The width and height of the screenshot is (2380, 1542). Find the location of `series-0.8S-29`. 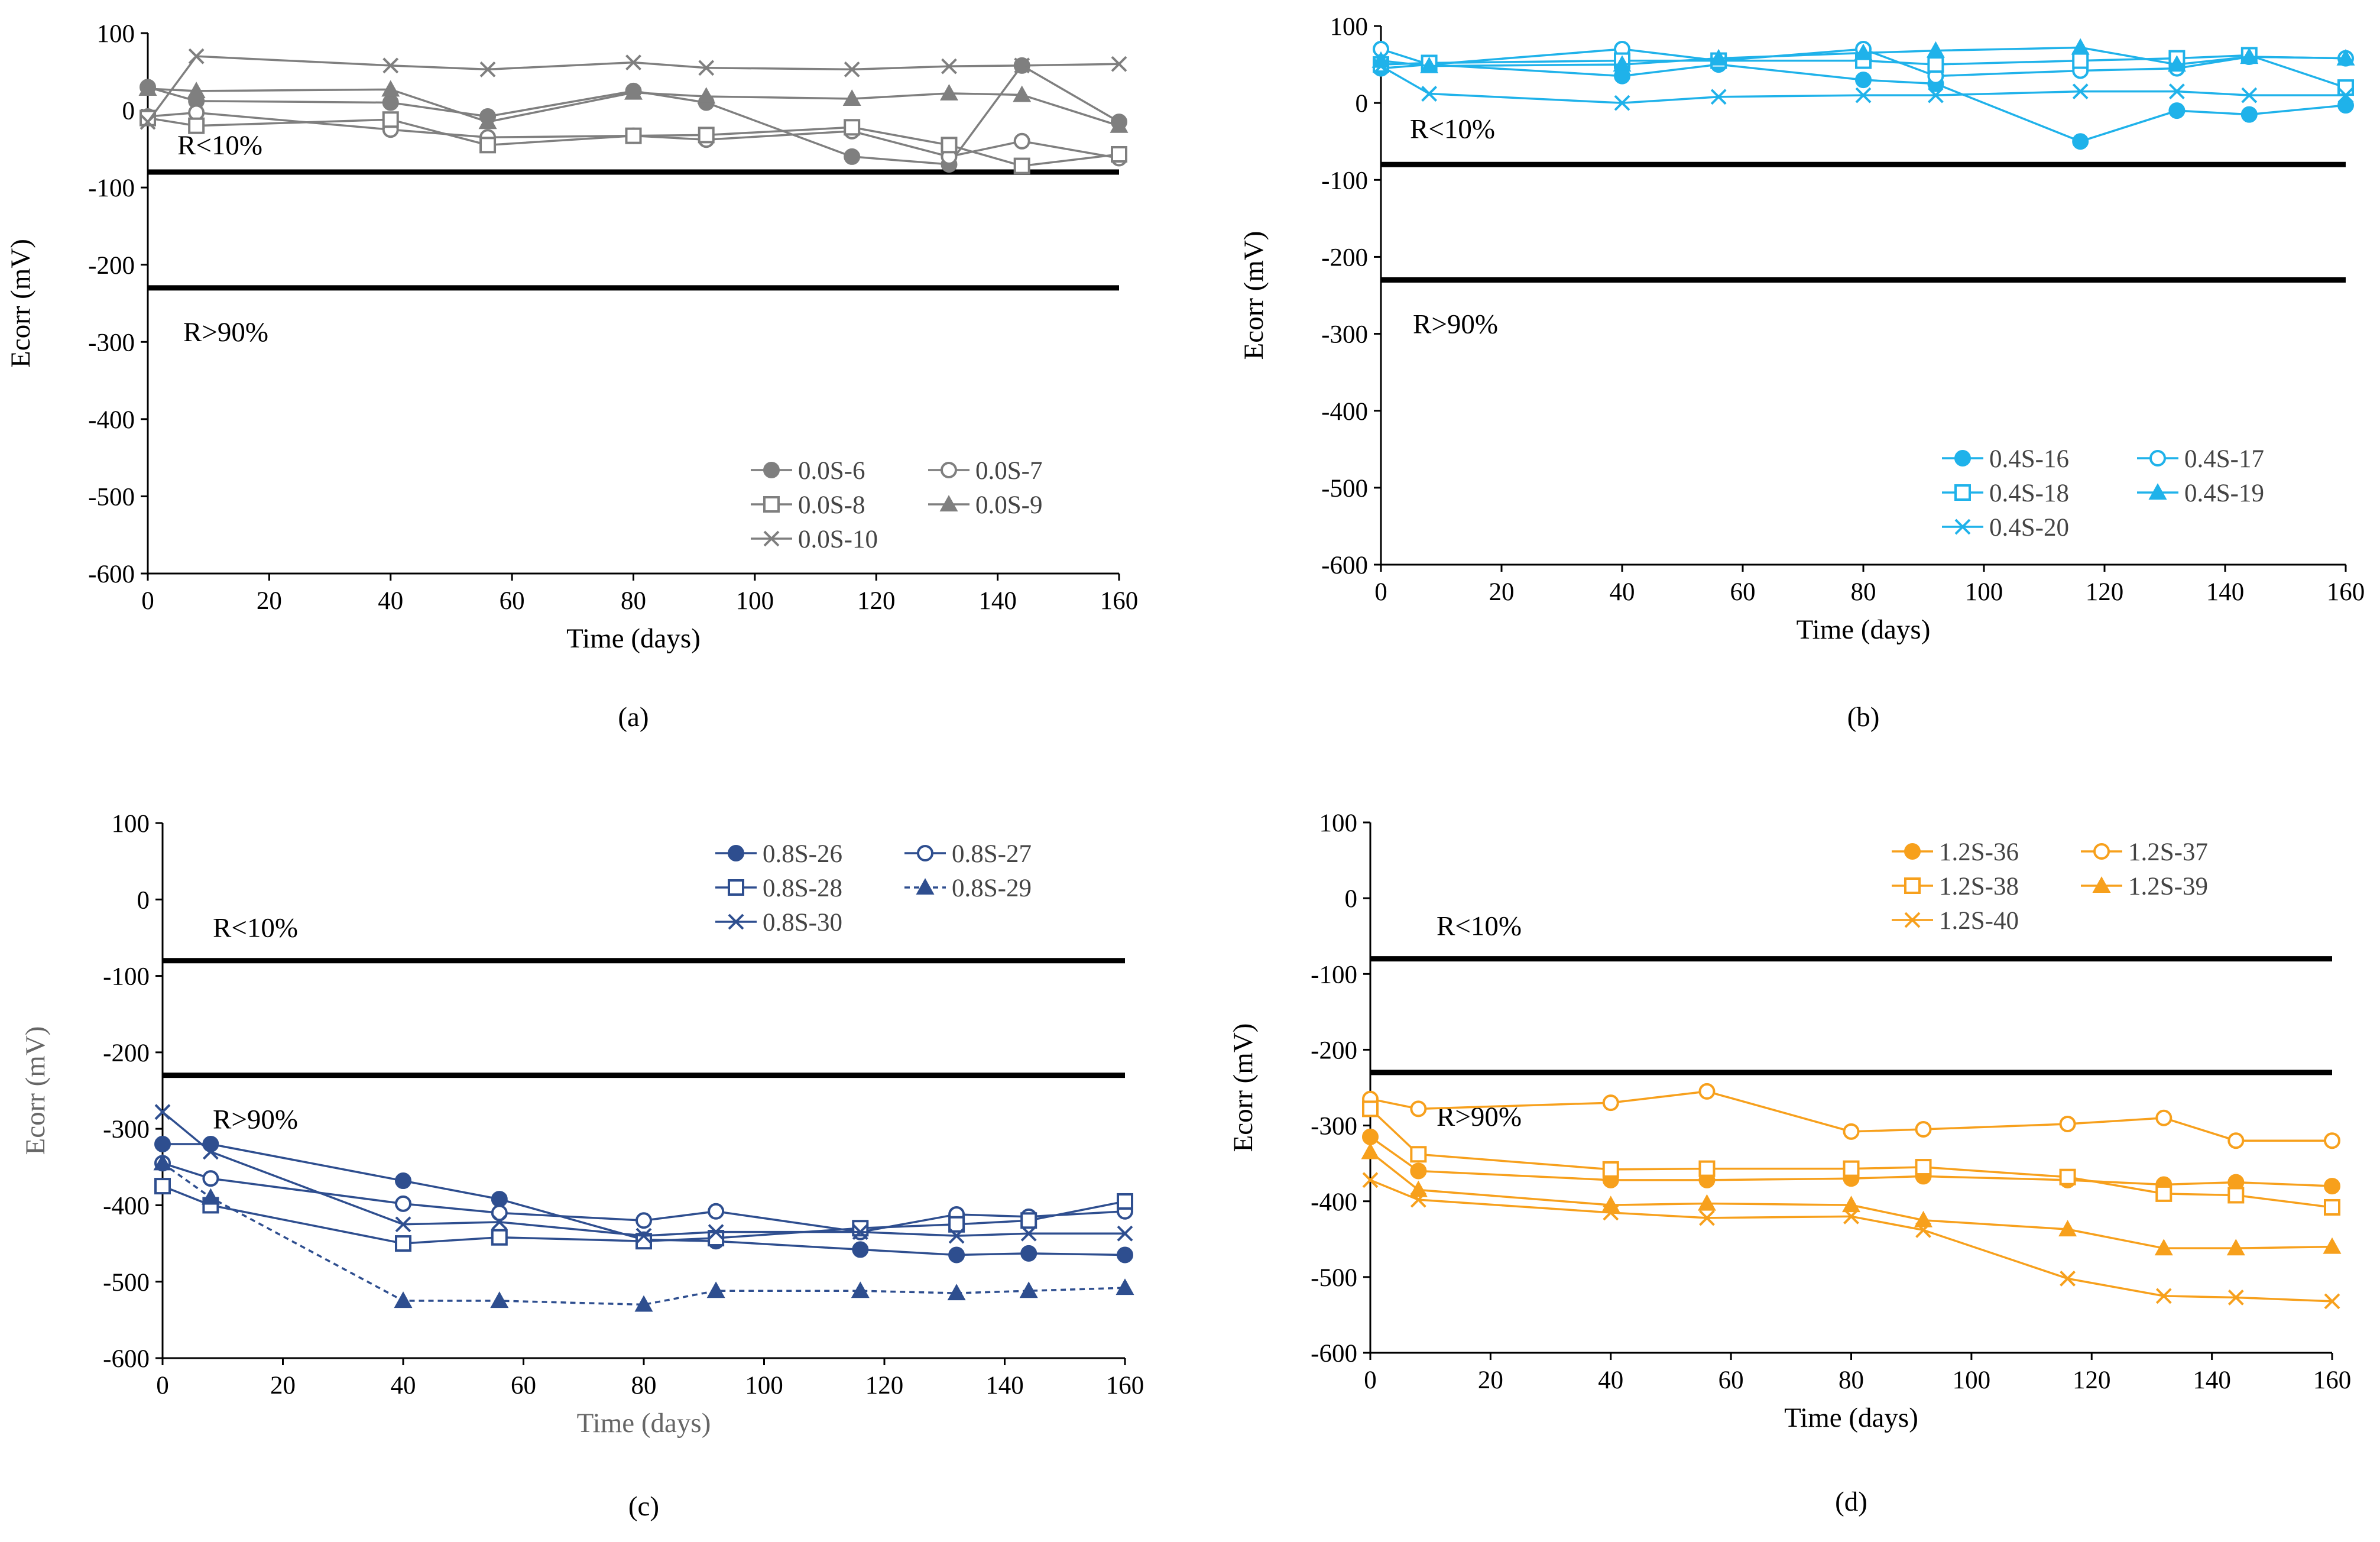

series-0.8S-29 is located at coordinates (643, 1233).